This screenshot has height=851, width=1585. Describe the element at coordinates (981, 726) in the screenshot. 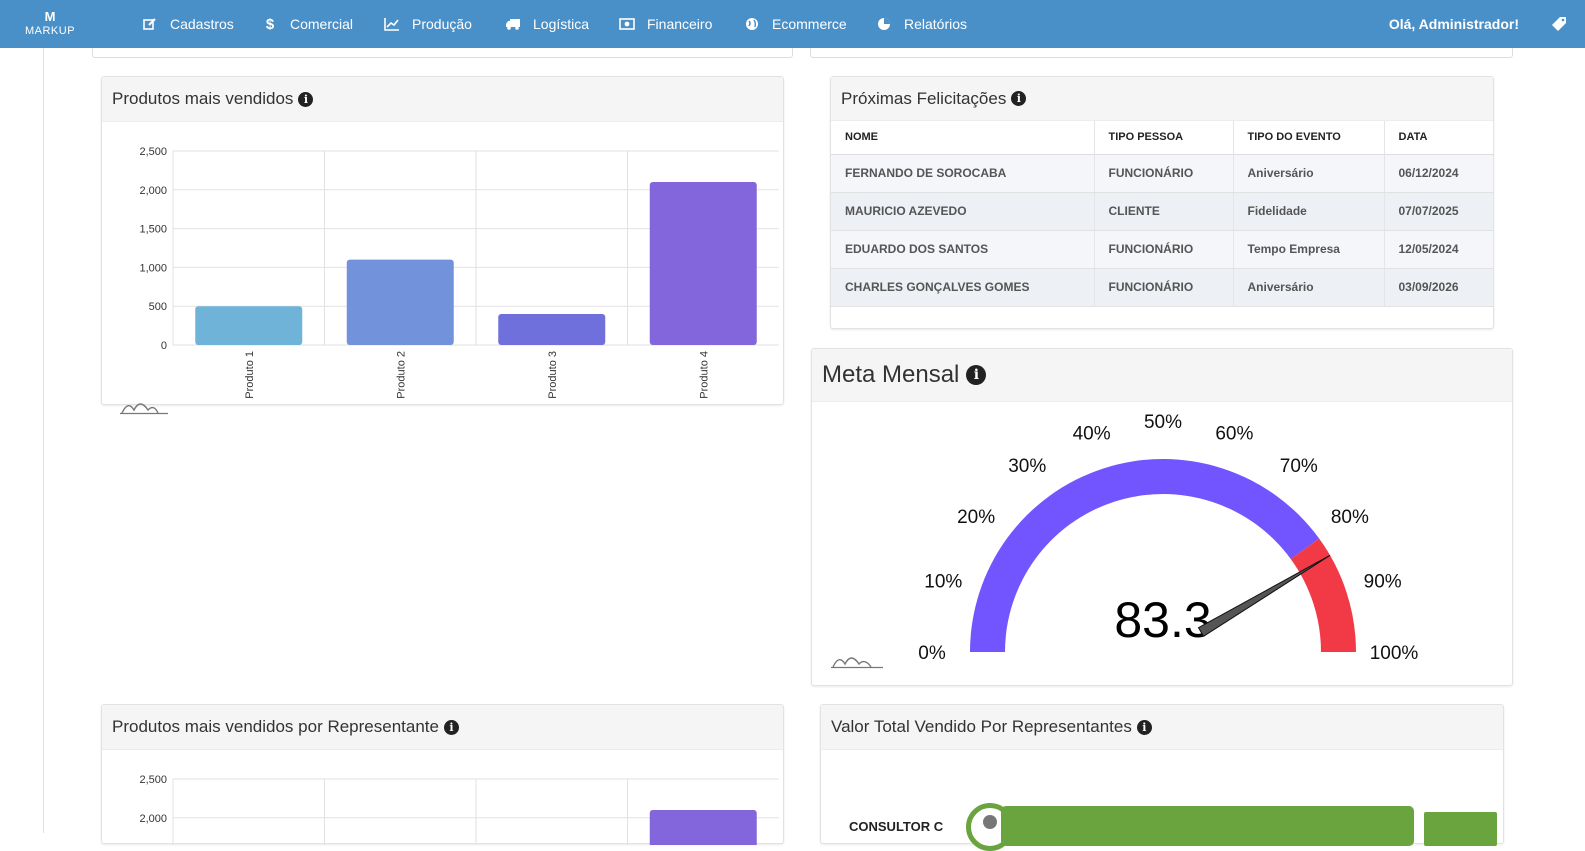

I see `panel-title: Valor Total Vendido Por Representantes` at that location.